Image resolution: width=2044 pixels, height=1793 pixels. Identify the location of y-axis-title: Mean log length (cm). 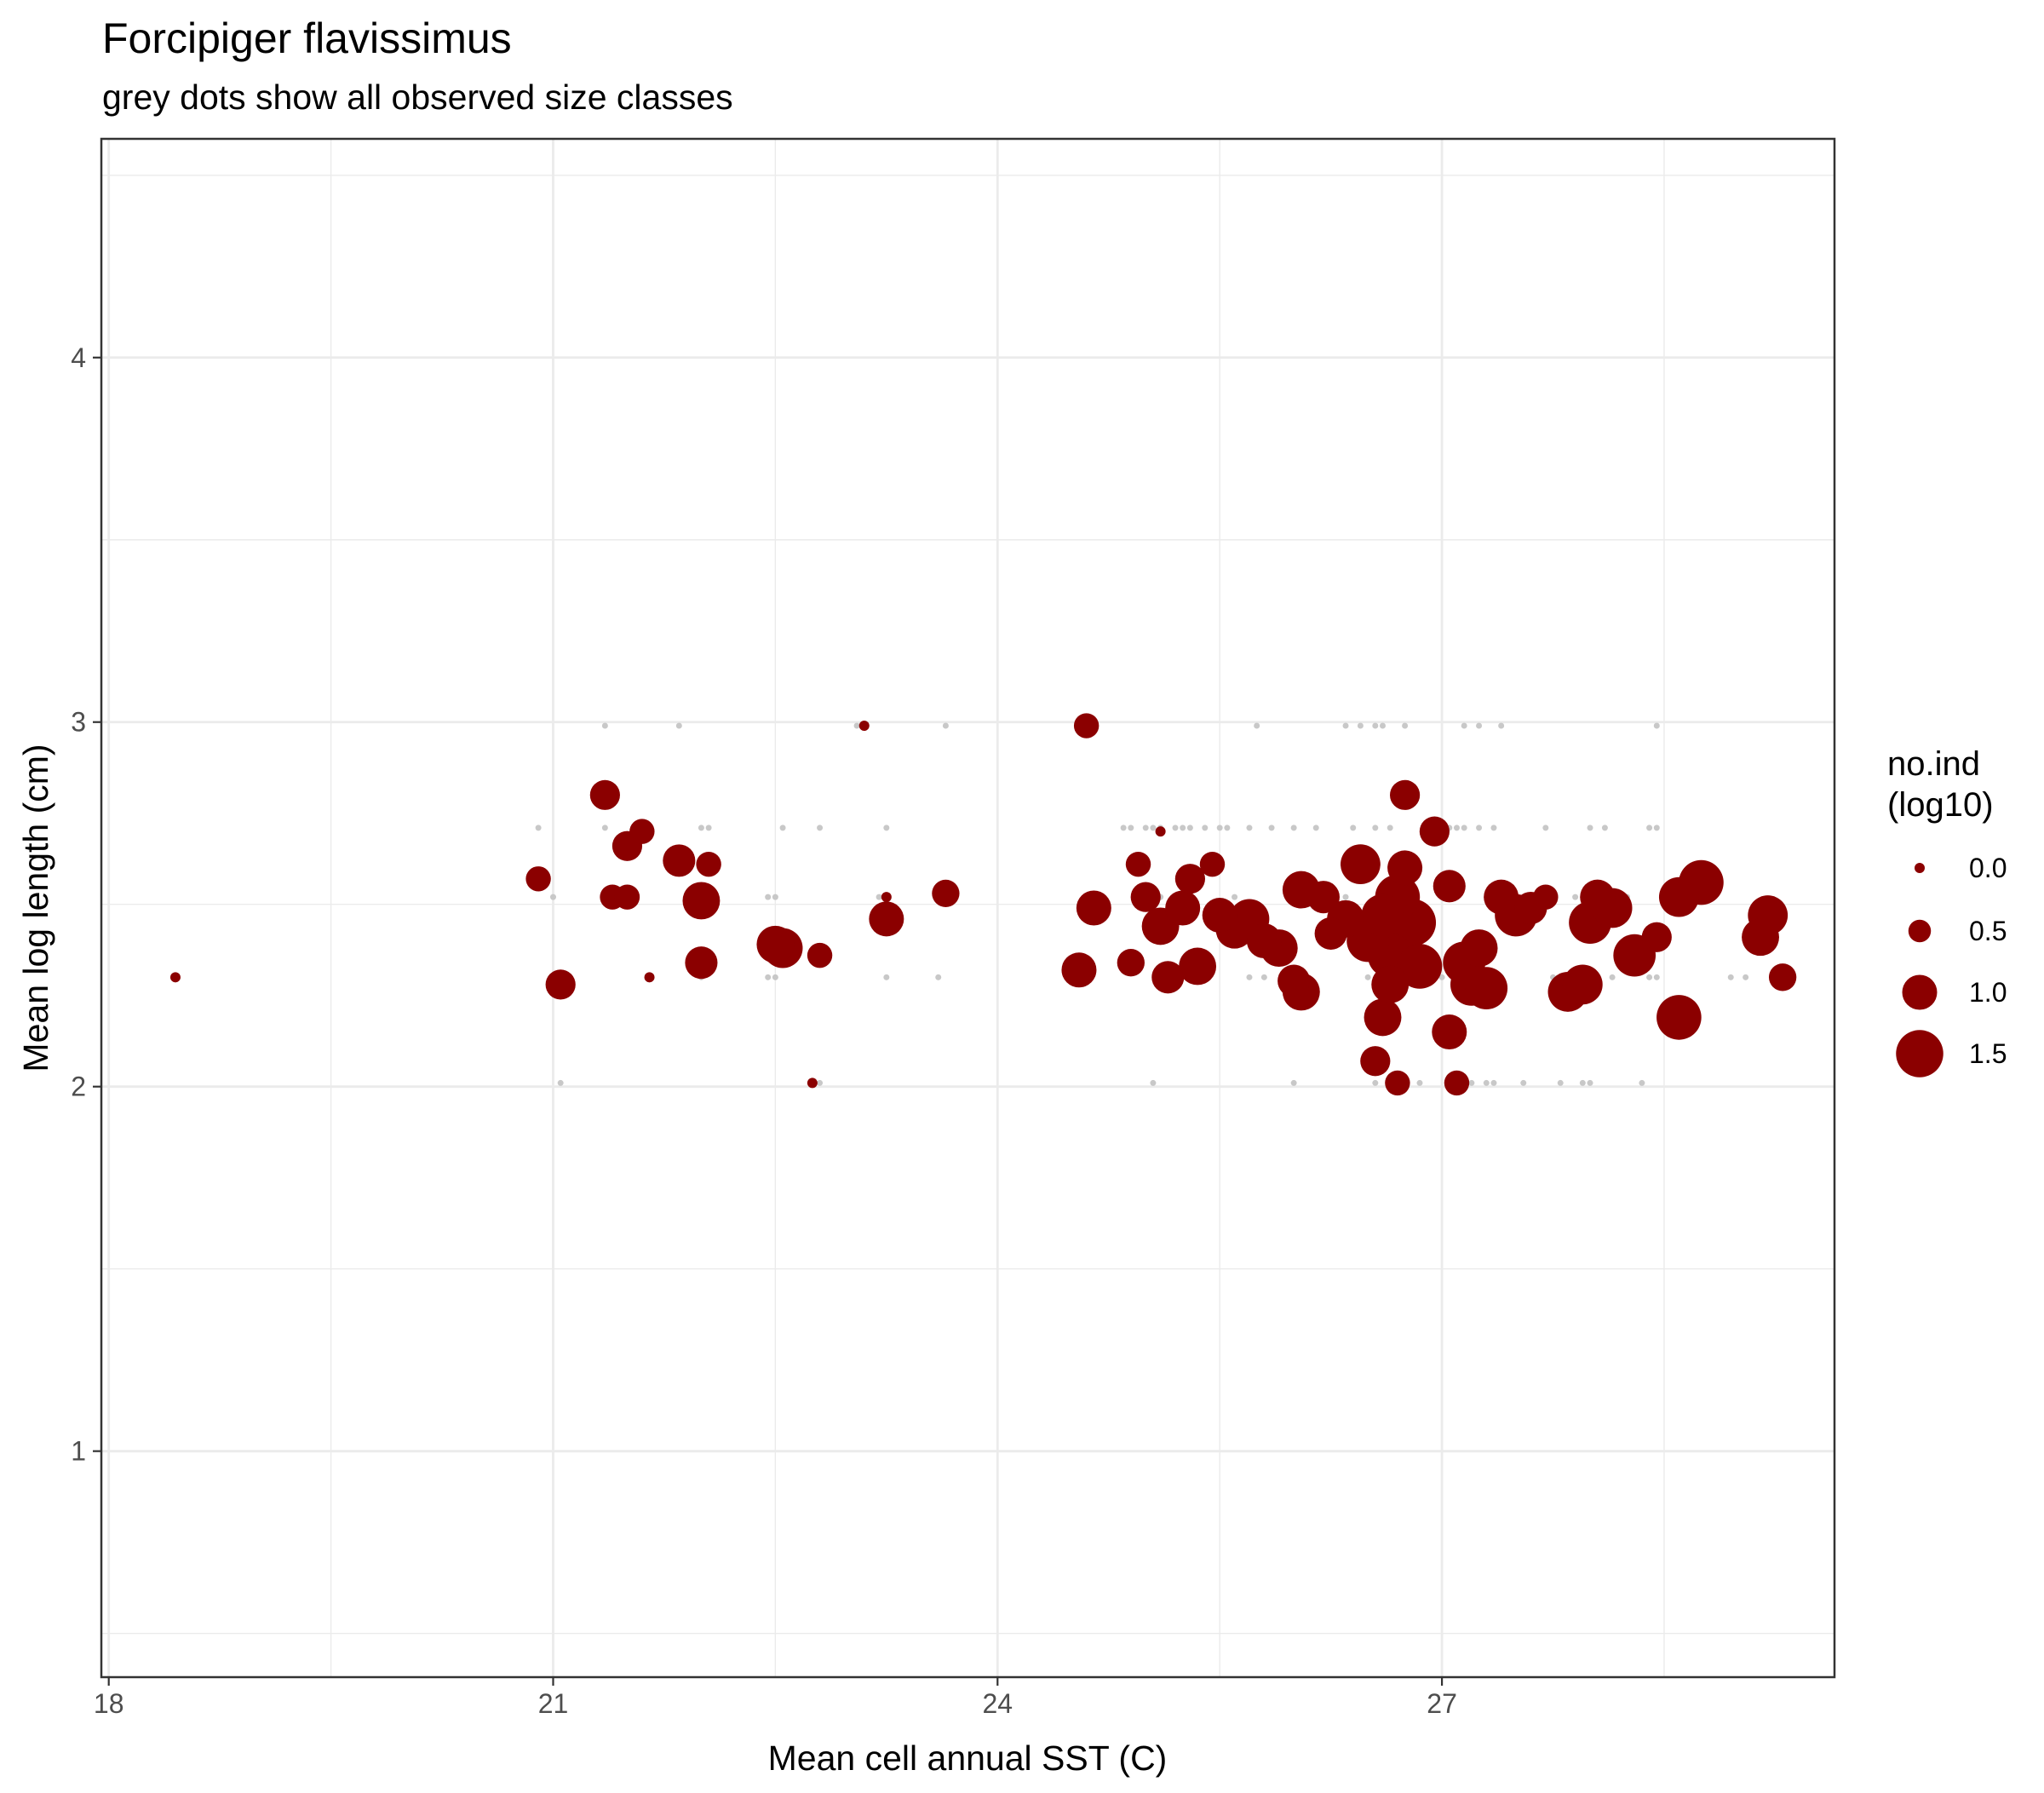
(35, 908).